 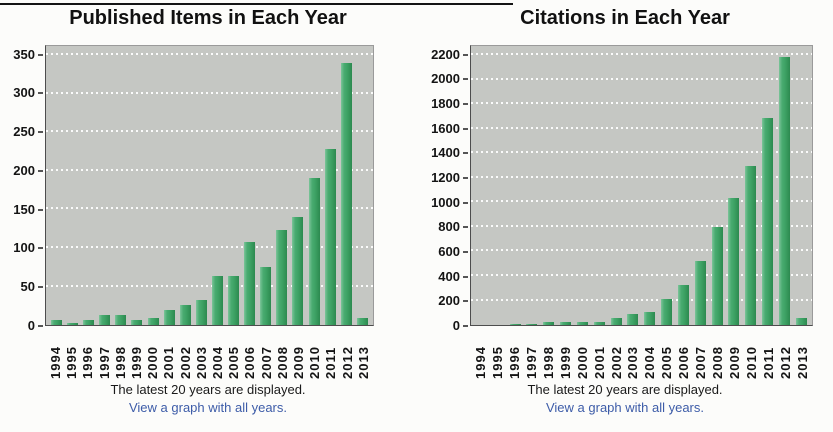 What do you see at coordinates (24, 132) in the screenshot?
I see `y-axis-label: 250` at bounding box center [24, 132].